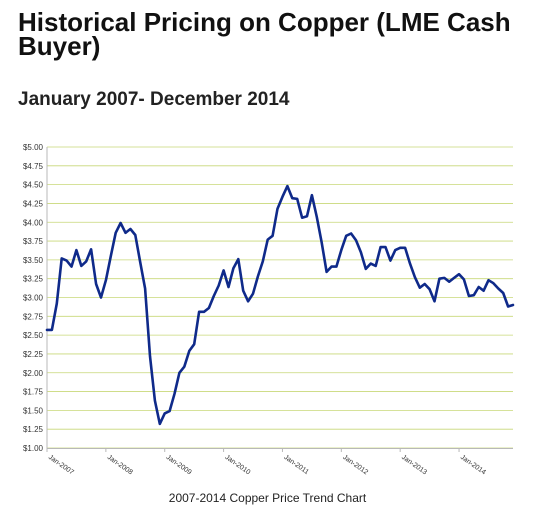 Image resolution: width=535 pixels, height=524 pixels. Describe the element at coordinates (179, 465) in the screenshot. I see `x-tick-label: Jan-2009` at that location.